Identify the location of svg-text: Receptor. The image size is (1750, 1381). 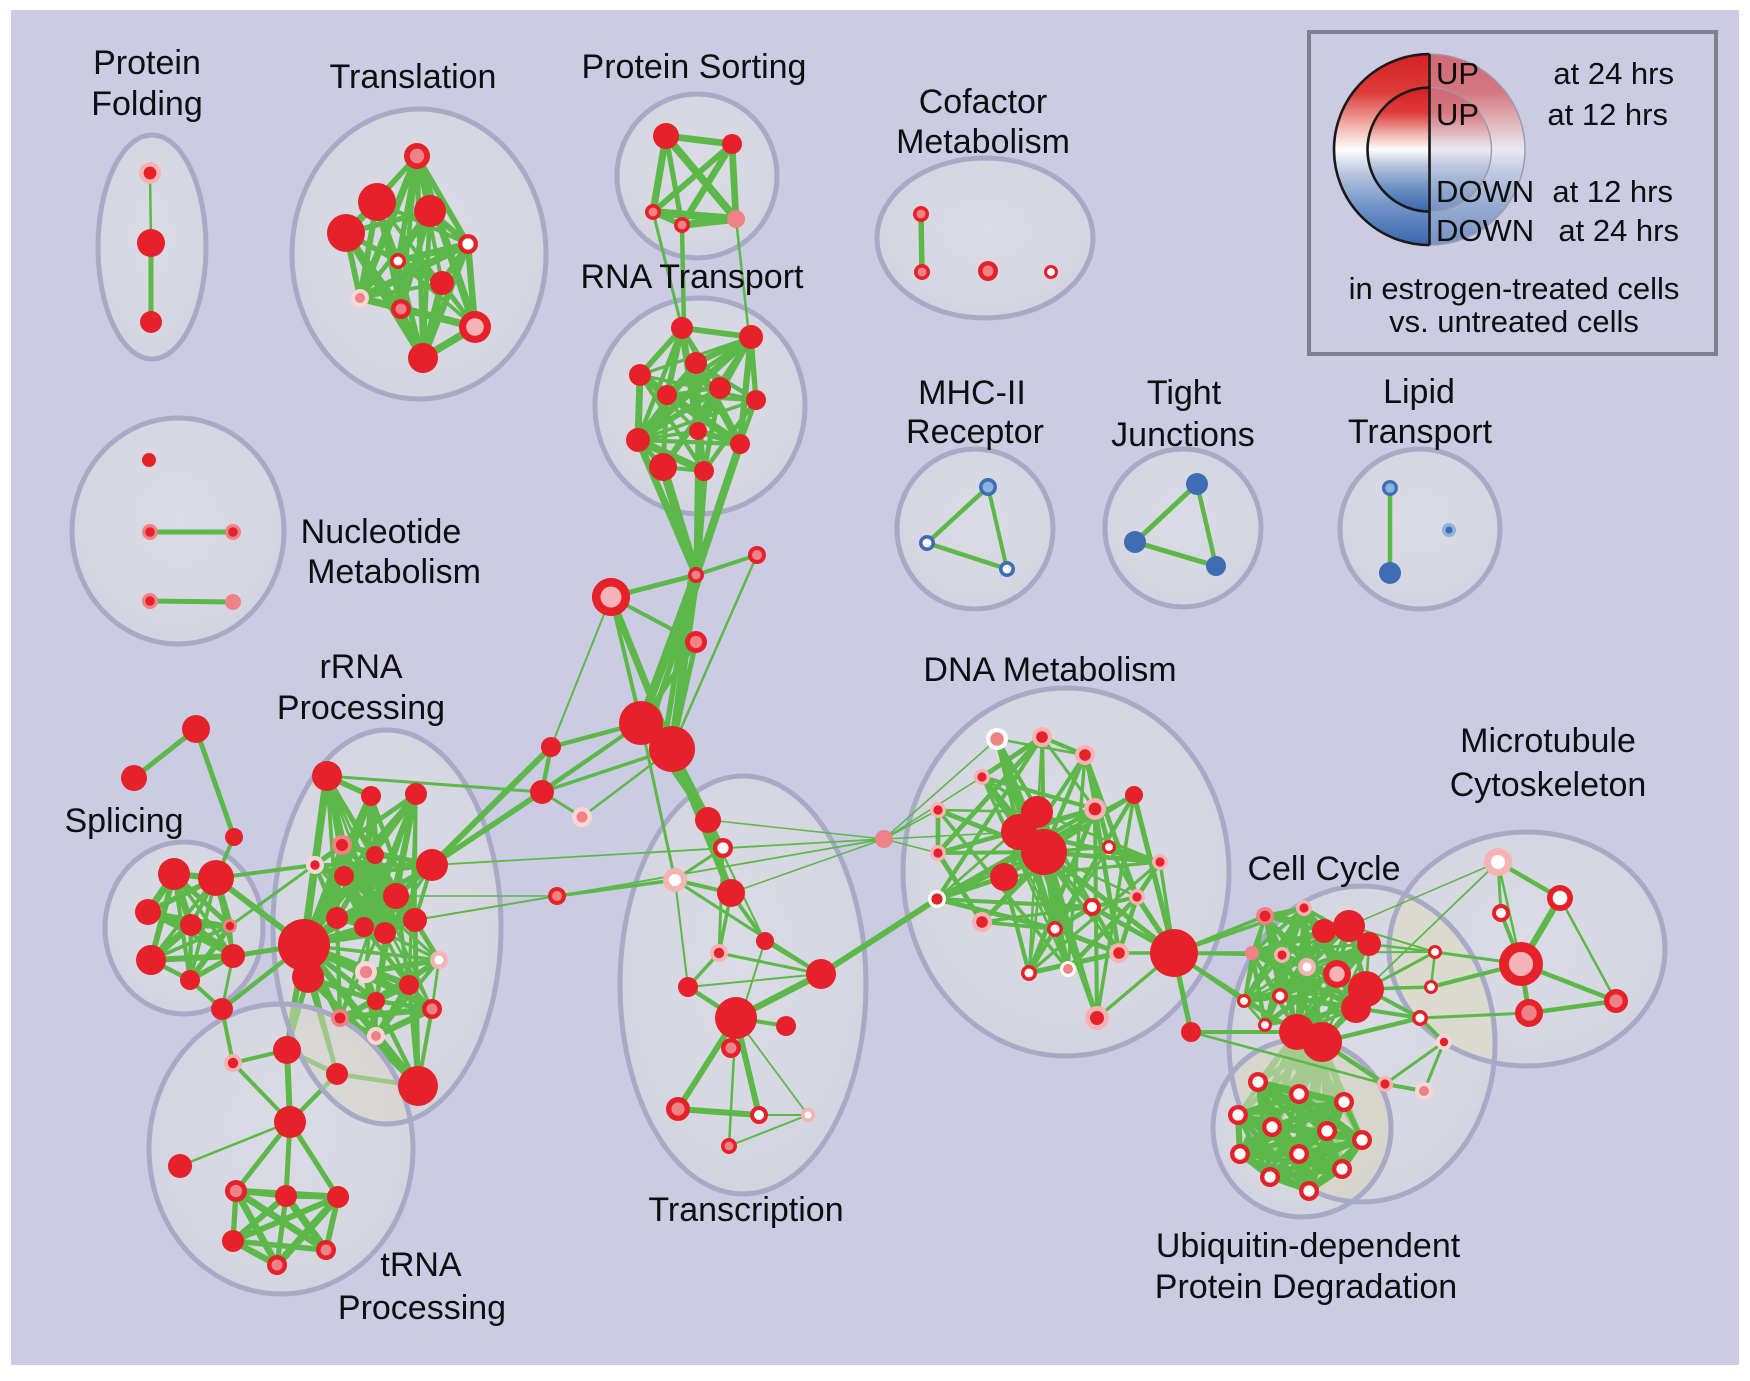
(975, 432).